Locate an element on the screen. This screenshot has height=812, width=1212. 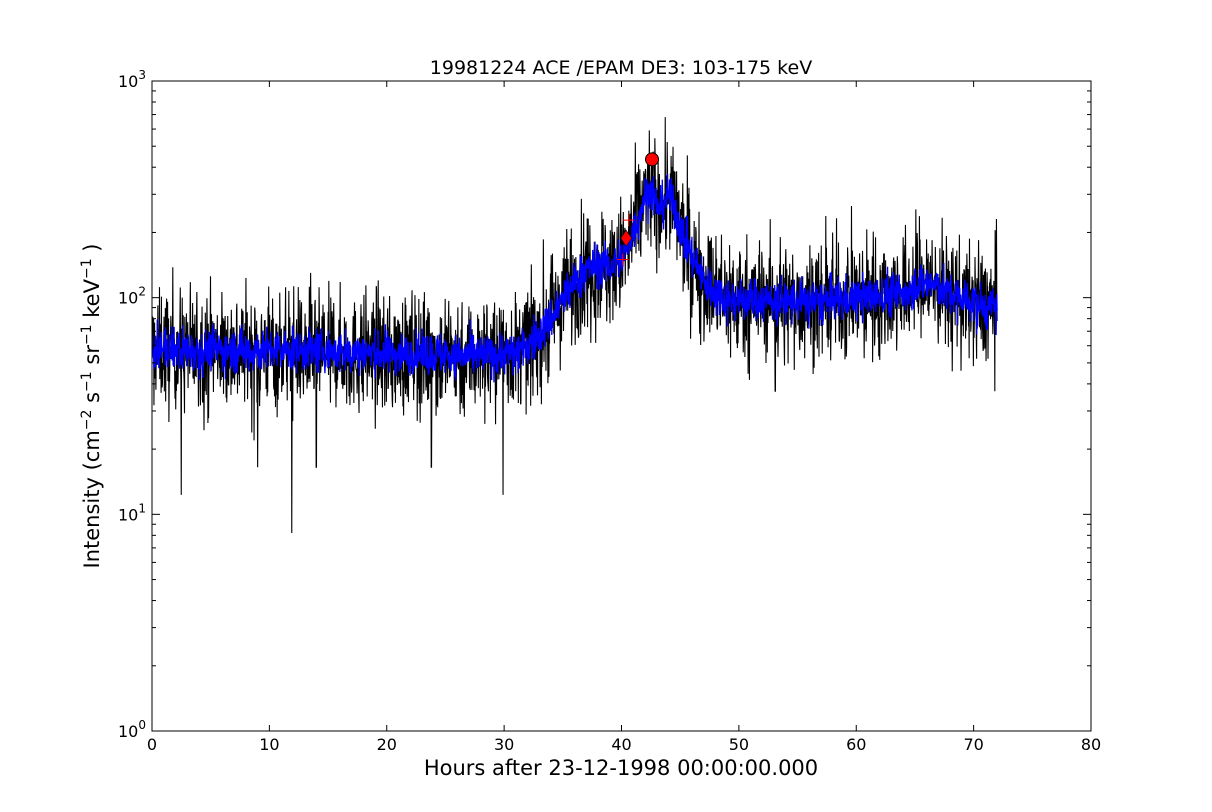
event-markers is located at coordinates (638, 209).